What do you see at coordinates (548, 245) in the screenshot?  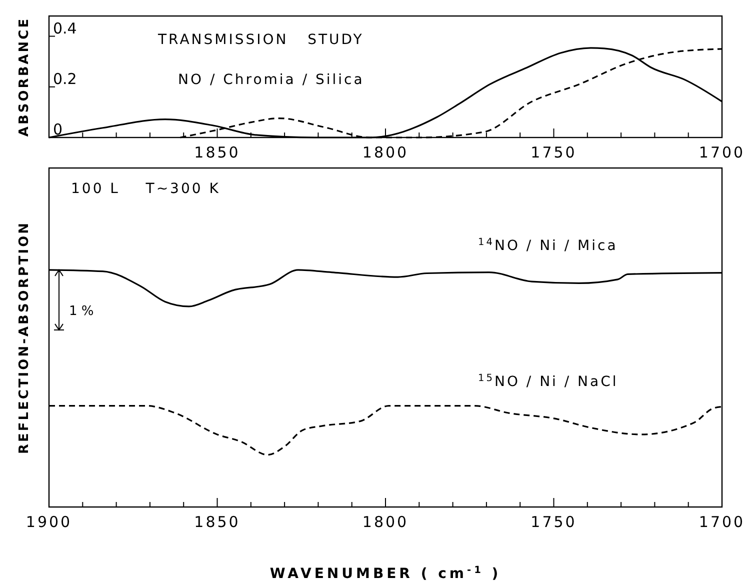 I see `series-label: $^{14}$NO / Ni / Mica` at bounding box center [548, 245].